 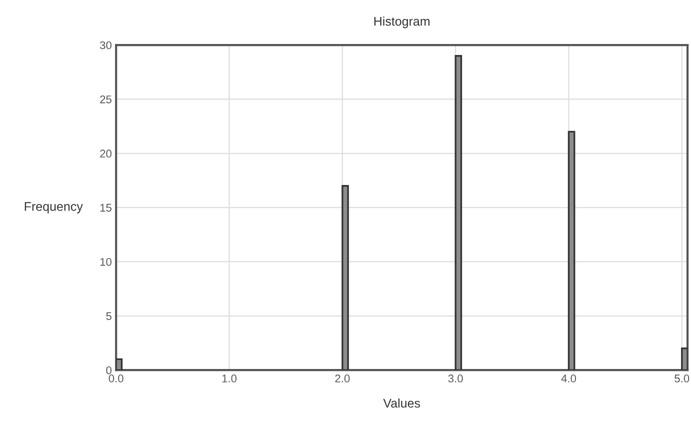 I want to click on y-tick-label: 15, so click(x=106, y=208).